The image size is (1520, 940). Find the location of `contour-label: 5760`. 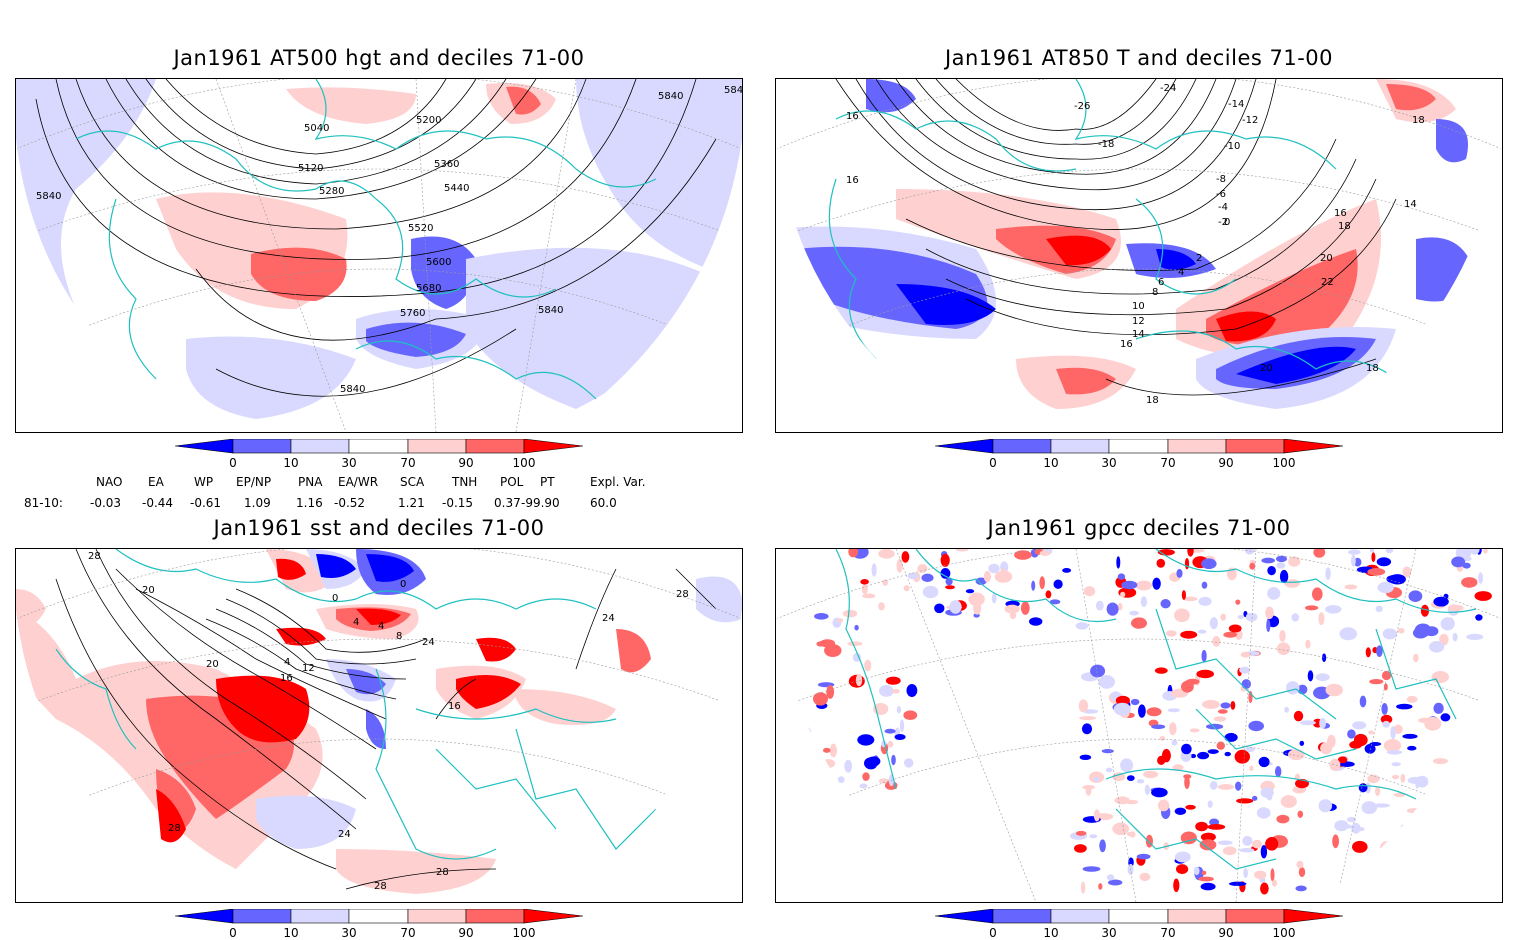

contour-label: 5760 is located at coordinates (412, 313).